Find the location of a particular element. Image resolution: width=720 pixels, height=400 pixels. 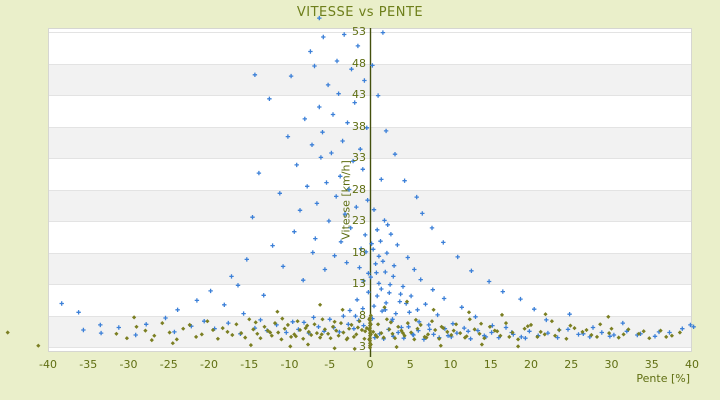

x-tick-label: 15 is located at coordinates (490, 364).